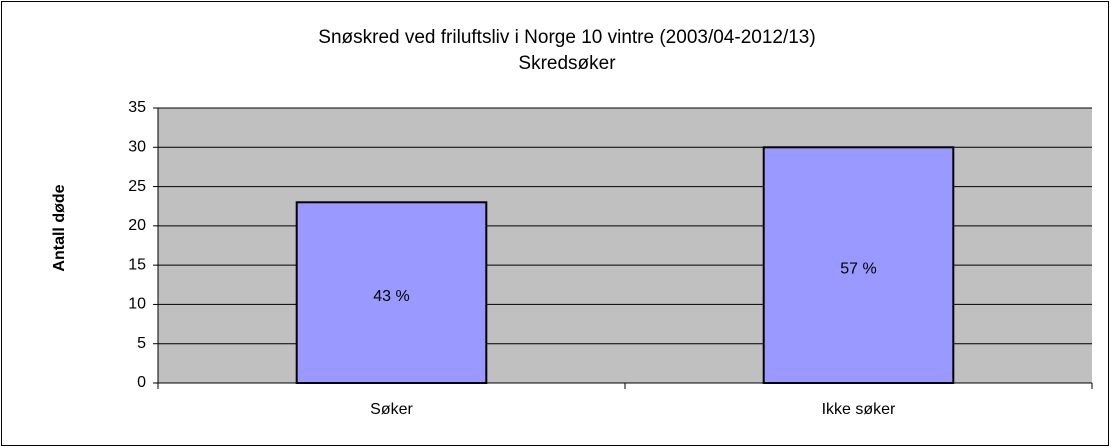 Image resolution: width=1111 pixels, height=448 pixels. I want to click on y-tick-label: 0, so click(141, 382).